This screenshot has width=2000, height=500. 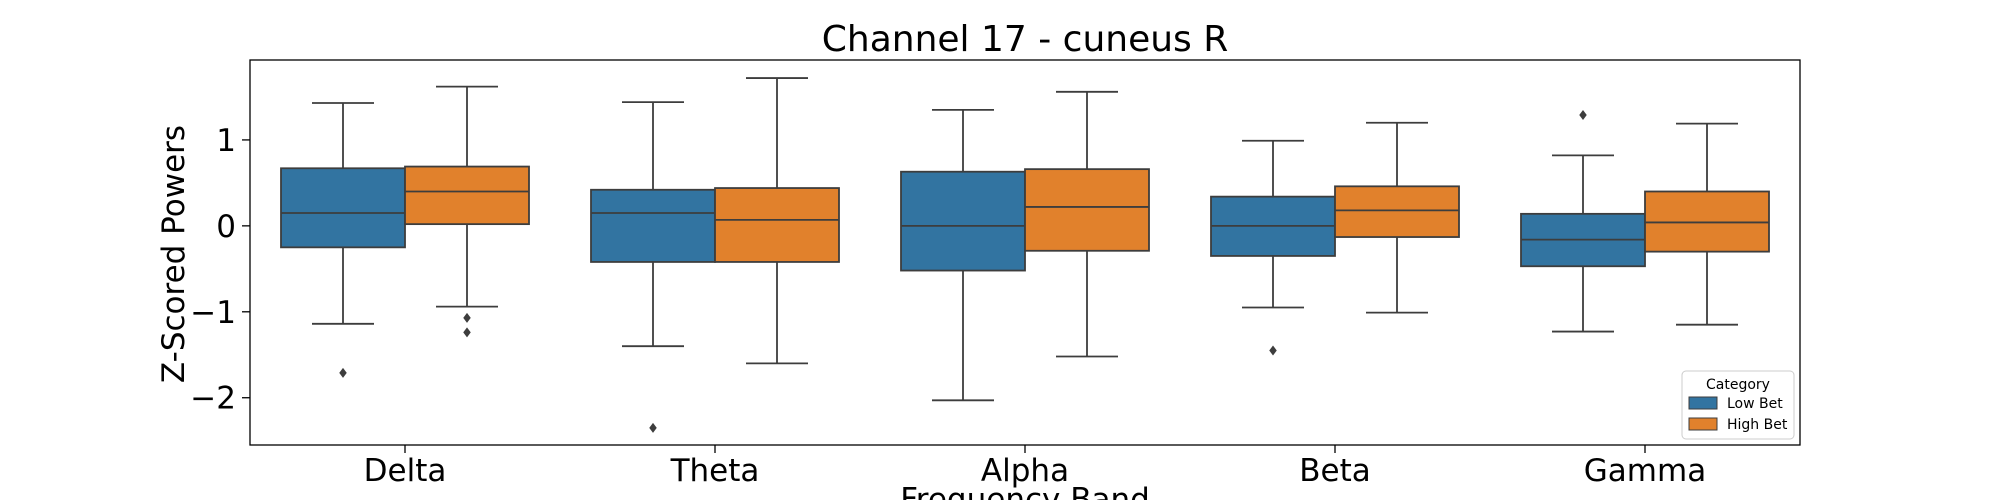 What do you see at coordinates (1025, 471) in the screenshot?
I see `x-tick-label: Alpha` at bounding box center [1025, 471].